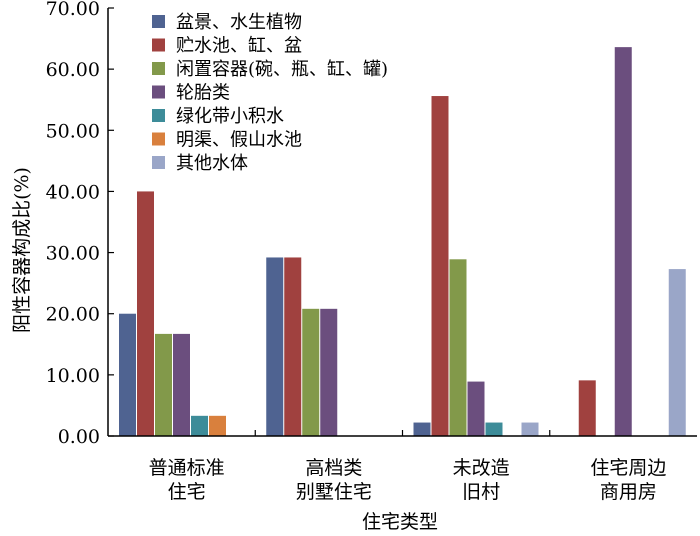  I want to click on legend-label: 盆景、水生植物, so click(239, 22).